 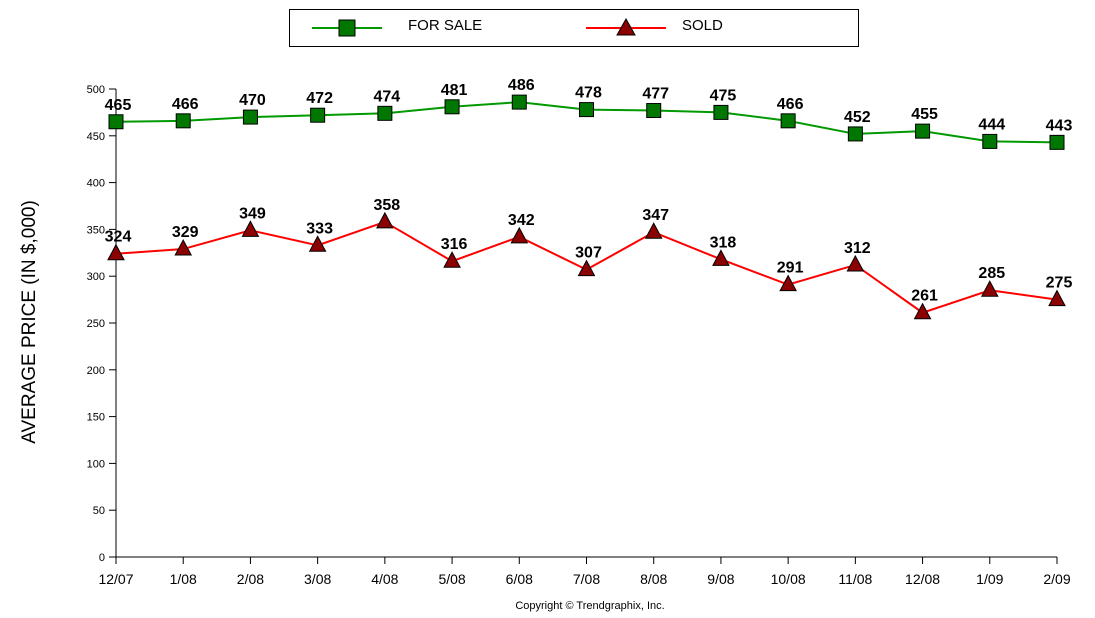 What do you see at coordinates (653, 579) in the screenshot?
I see `x-tick-label: 8/08` at bounding box center [653, 579].